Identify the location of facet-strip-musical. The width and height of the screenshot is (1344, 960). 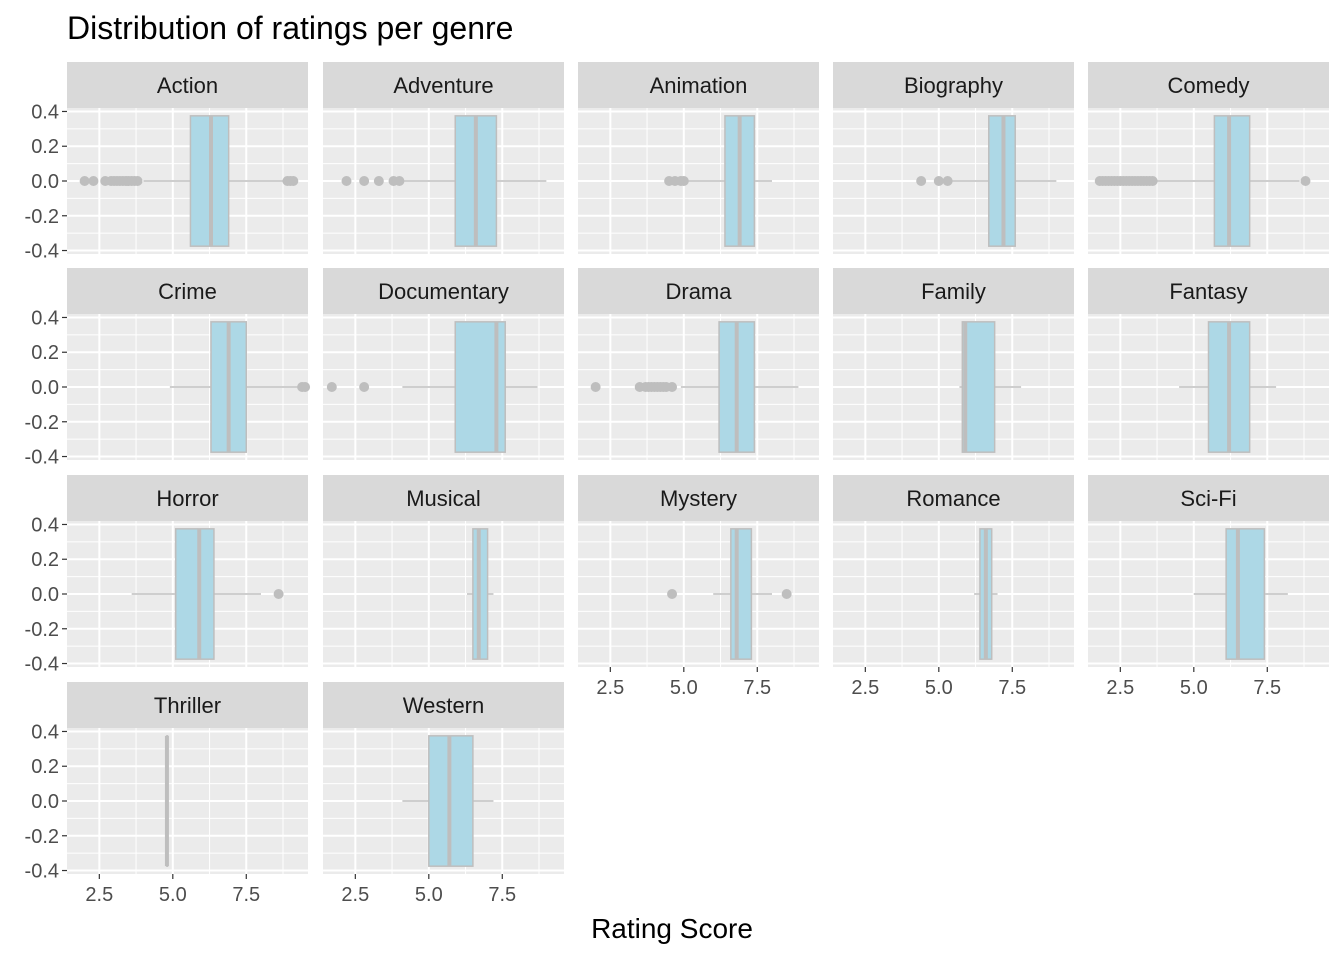
(443, 498).